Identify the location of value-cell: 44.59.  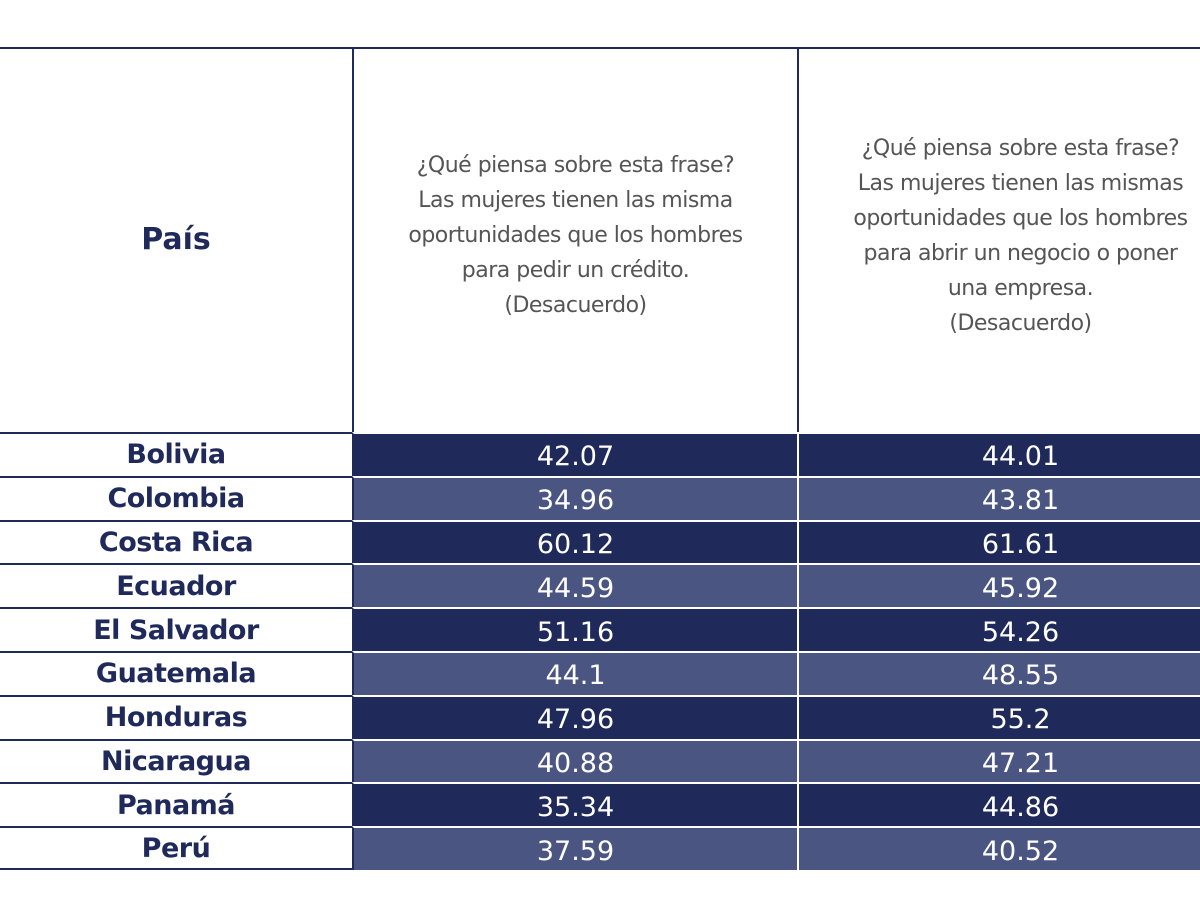
(574, 585).